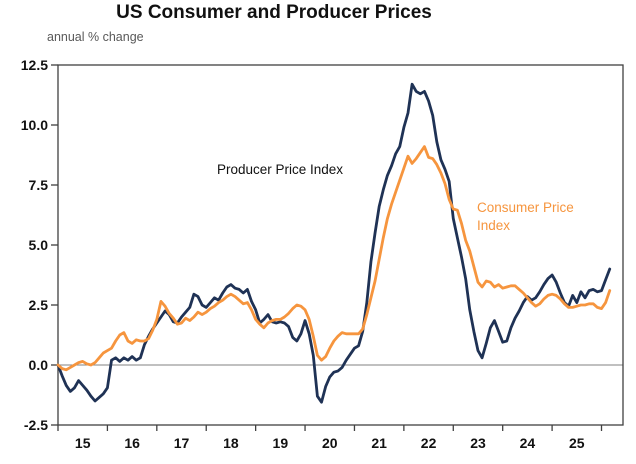  What do you see at coordinates (274, 12) in the screenshot?
I see `chart-title: US Consumer and Producer Prices` at bounding box center [274, 12].